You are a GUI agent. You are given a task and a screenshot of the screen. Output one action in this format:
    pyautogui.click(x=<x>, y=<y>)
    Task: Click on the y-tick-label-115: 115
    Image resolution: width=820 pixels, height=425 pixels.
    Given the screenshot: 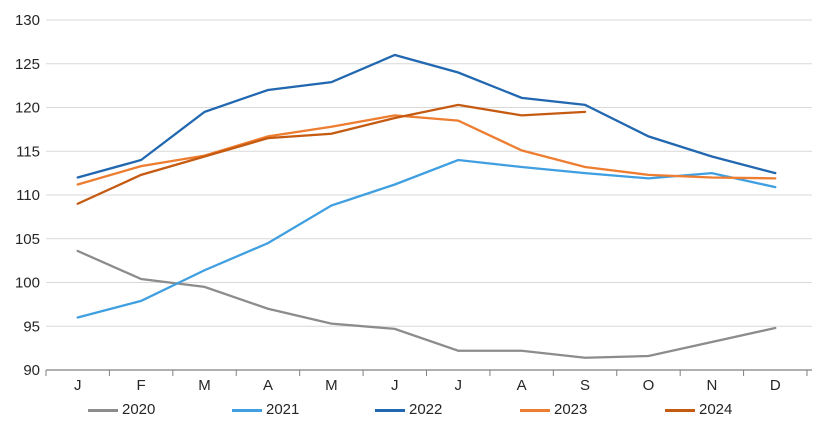 What is the action you would take?
    pyautogui.click(x=28, y=151)
    